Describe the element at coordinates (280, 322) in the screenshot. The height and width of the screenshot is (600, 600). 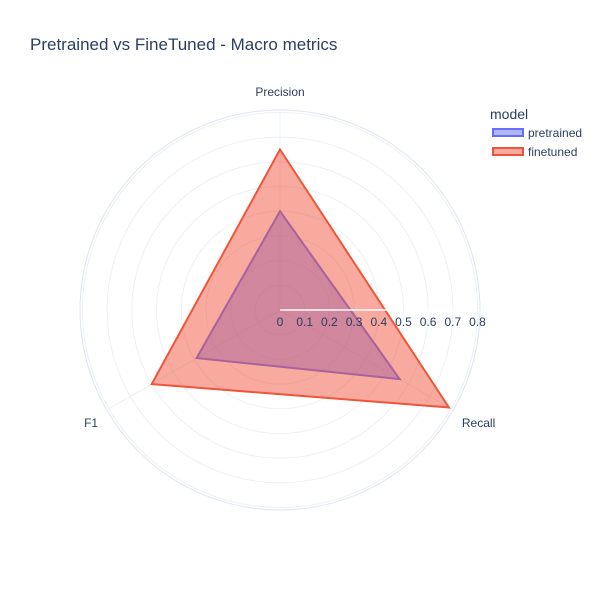
I see `radial-tick-0: 0` at that location.